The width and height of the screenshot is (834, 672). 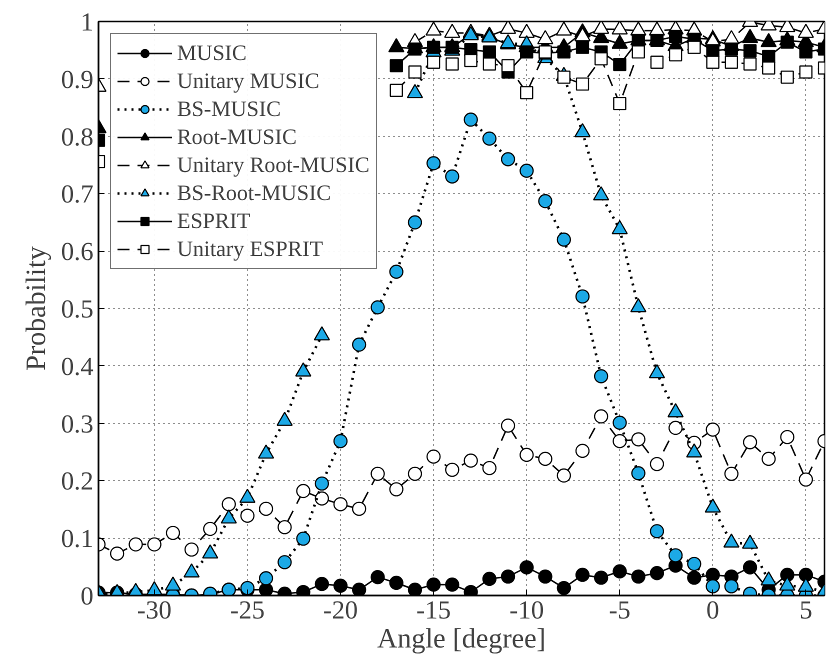 What do you see at coordinates (212, 53) in the screenshot?
I see `legend-label: MUSIC` at bounding box center [212, 53].